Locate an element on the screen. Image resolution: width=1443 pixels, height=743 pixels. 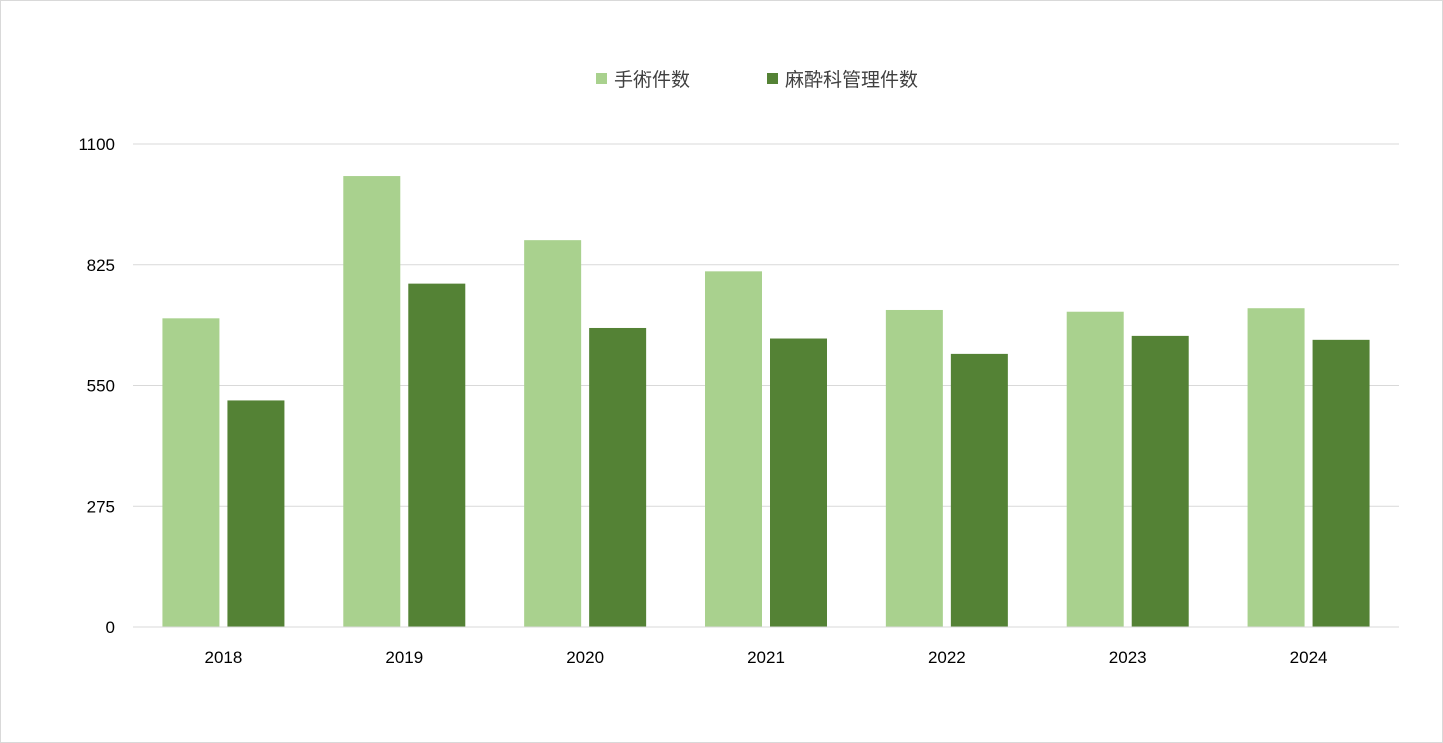
legend-item: 手術件数 is located at coordinates (643, 80).